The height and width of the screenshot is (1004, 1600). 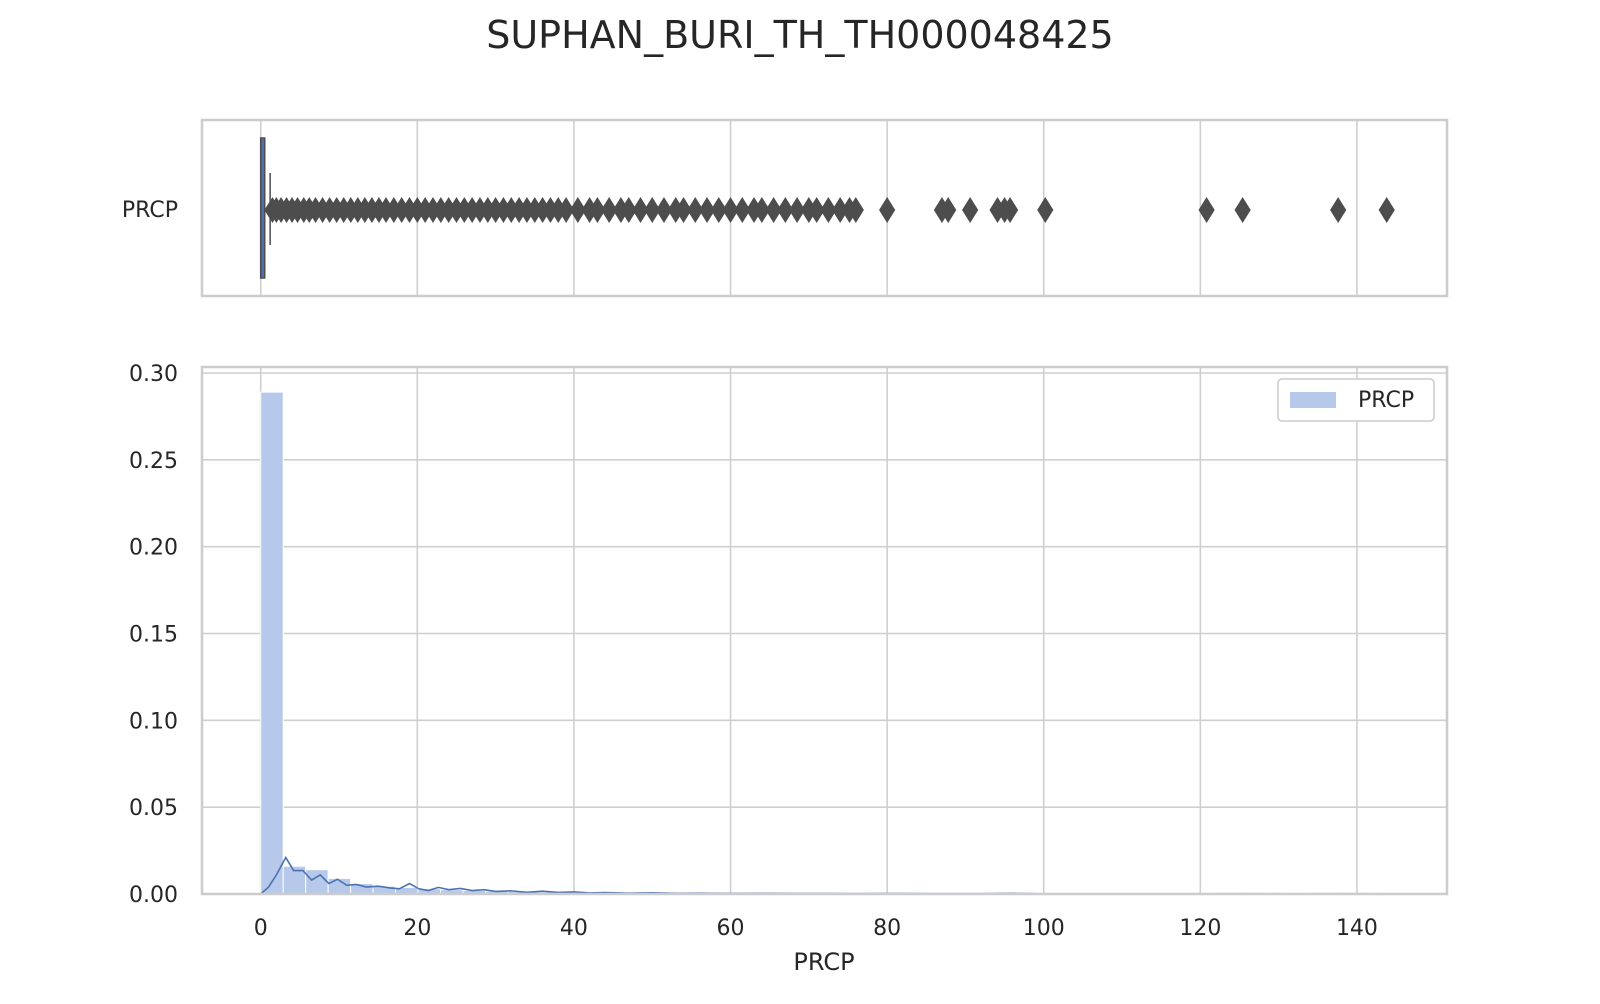 I want to click on y-tick-label: 0.20, so click(x=153, y=548).